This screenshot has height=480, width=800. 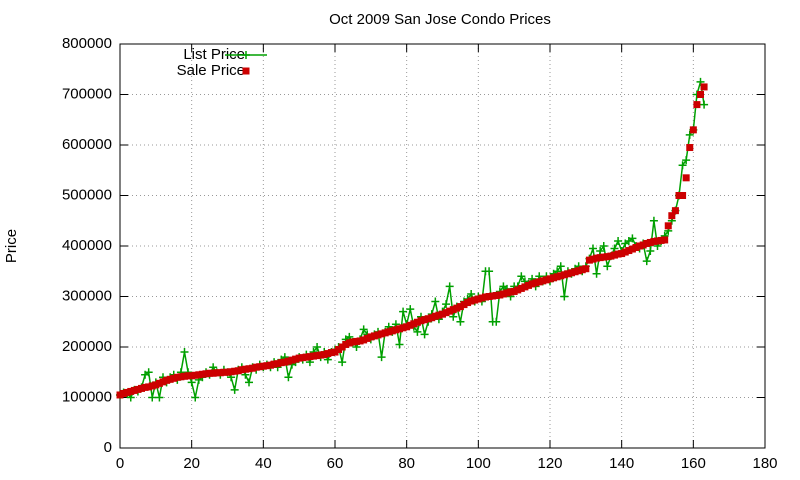 I want to click on x-tick-label: 60, so click(x=335, y=463).